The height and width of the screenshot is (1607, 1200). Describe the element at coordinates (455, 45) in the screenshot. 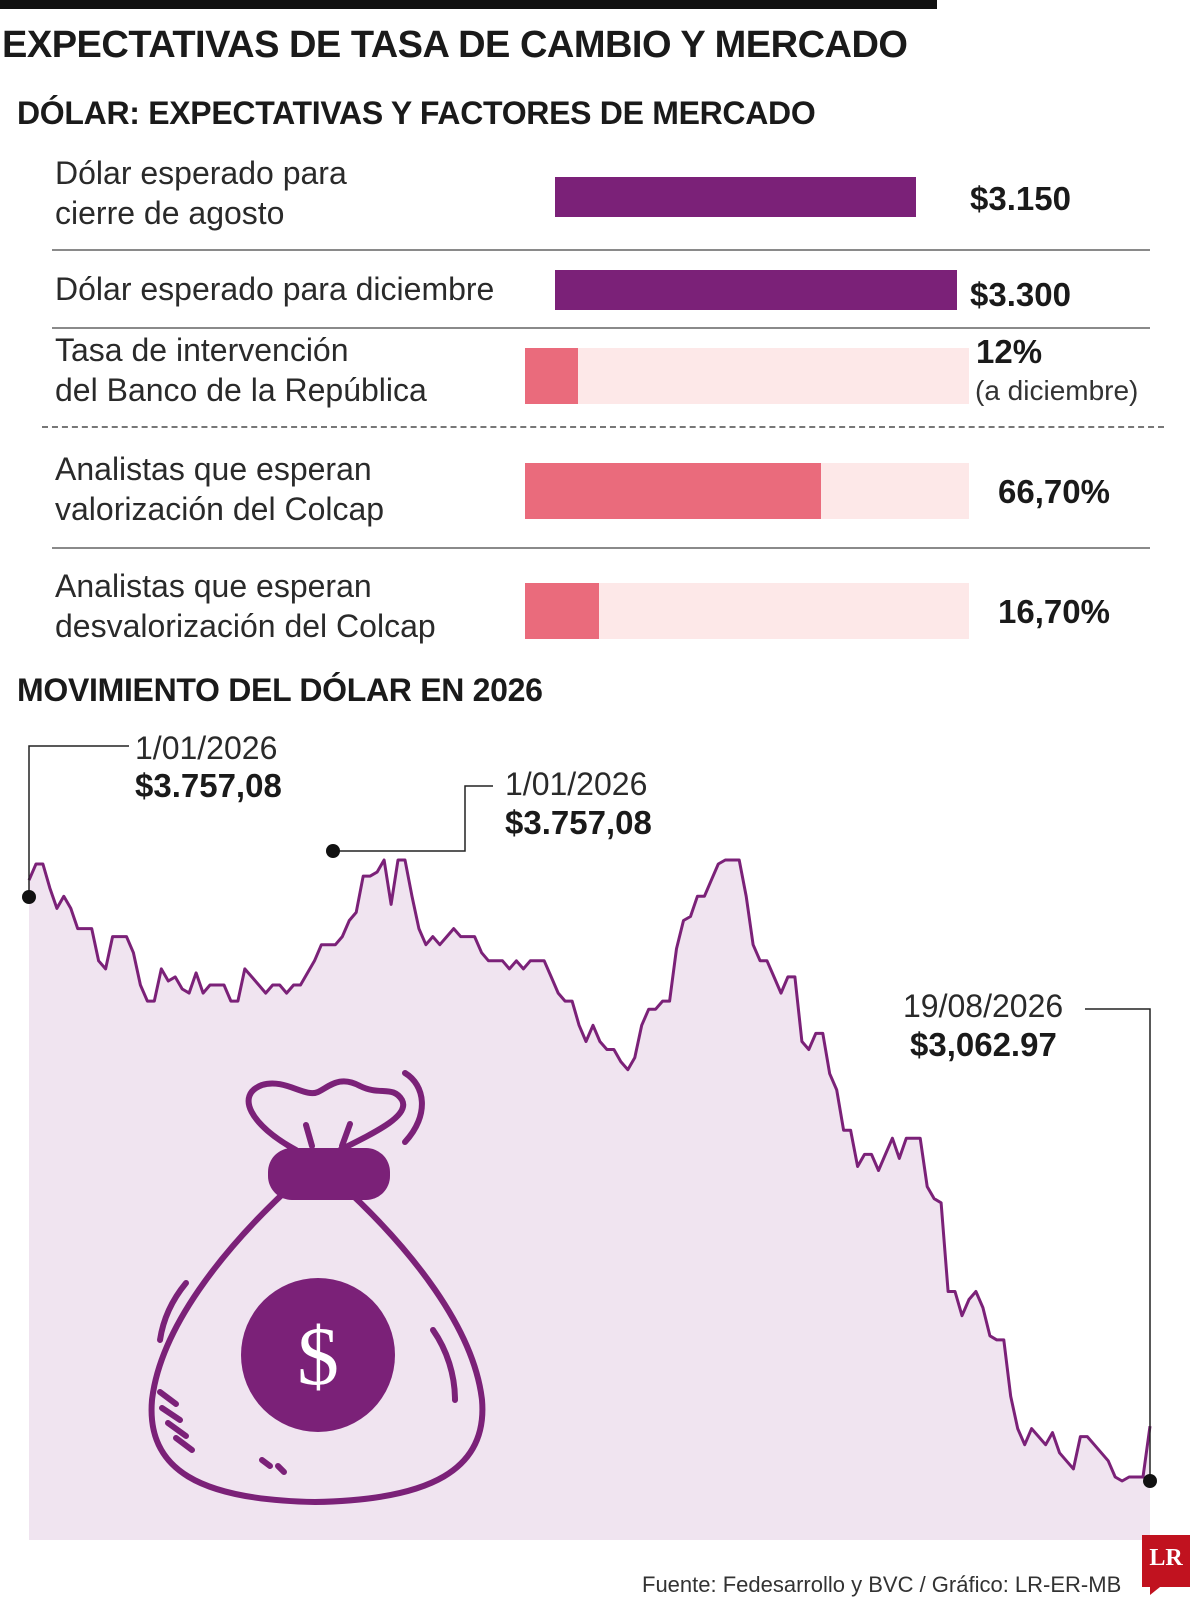

I see `page-title: EXPECTATIVAS DE TASA DE CAMBIO Y MERCADO` at that location.